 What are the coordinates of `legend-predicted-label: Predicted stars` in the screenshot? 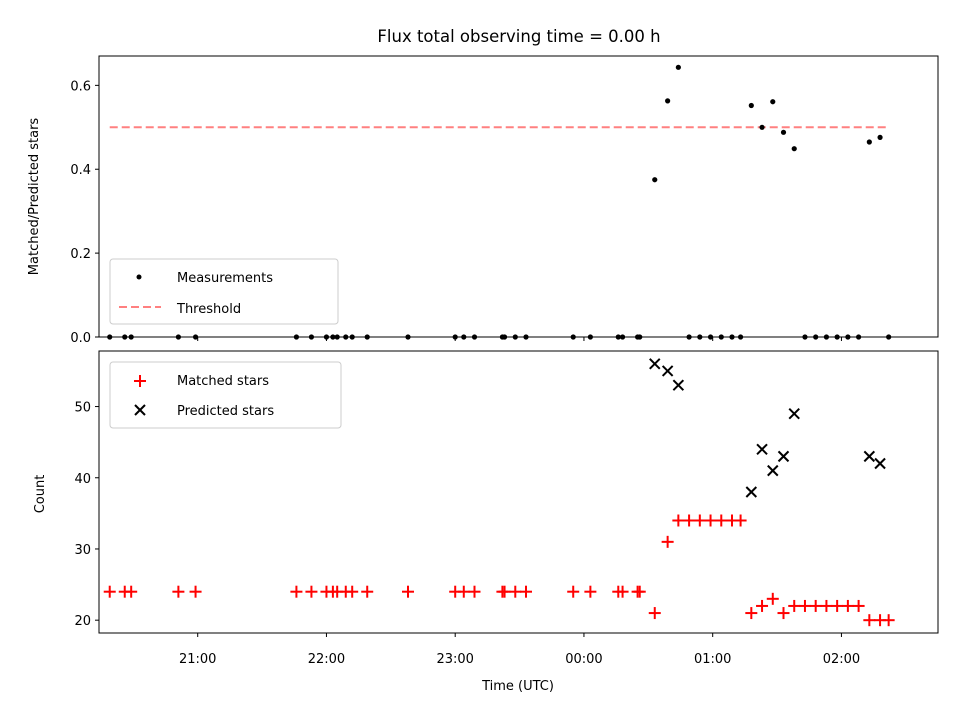 It's located at (225, 411).